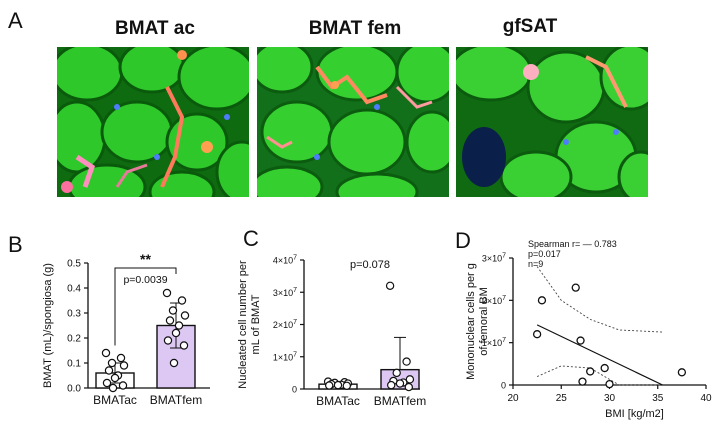  Describe the element at coordinates (471, 321) in the screenshot. I see `y-axis-label-d-line1: Mononuclear cells per g` at that location.